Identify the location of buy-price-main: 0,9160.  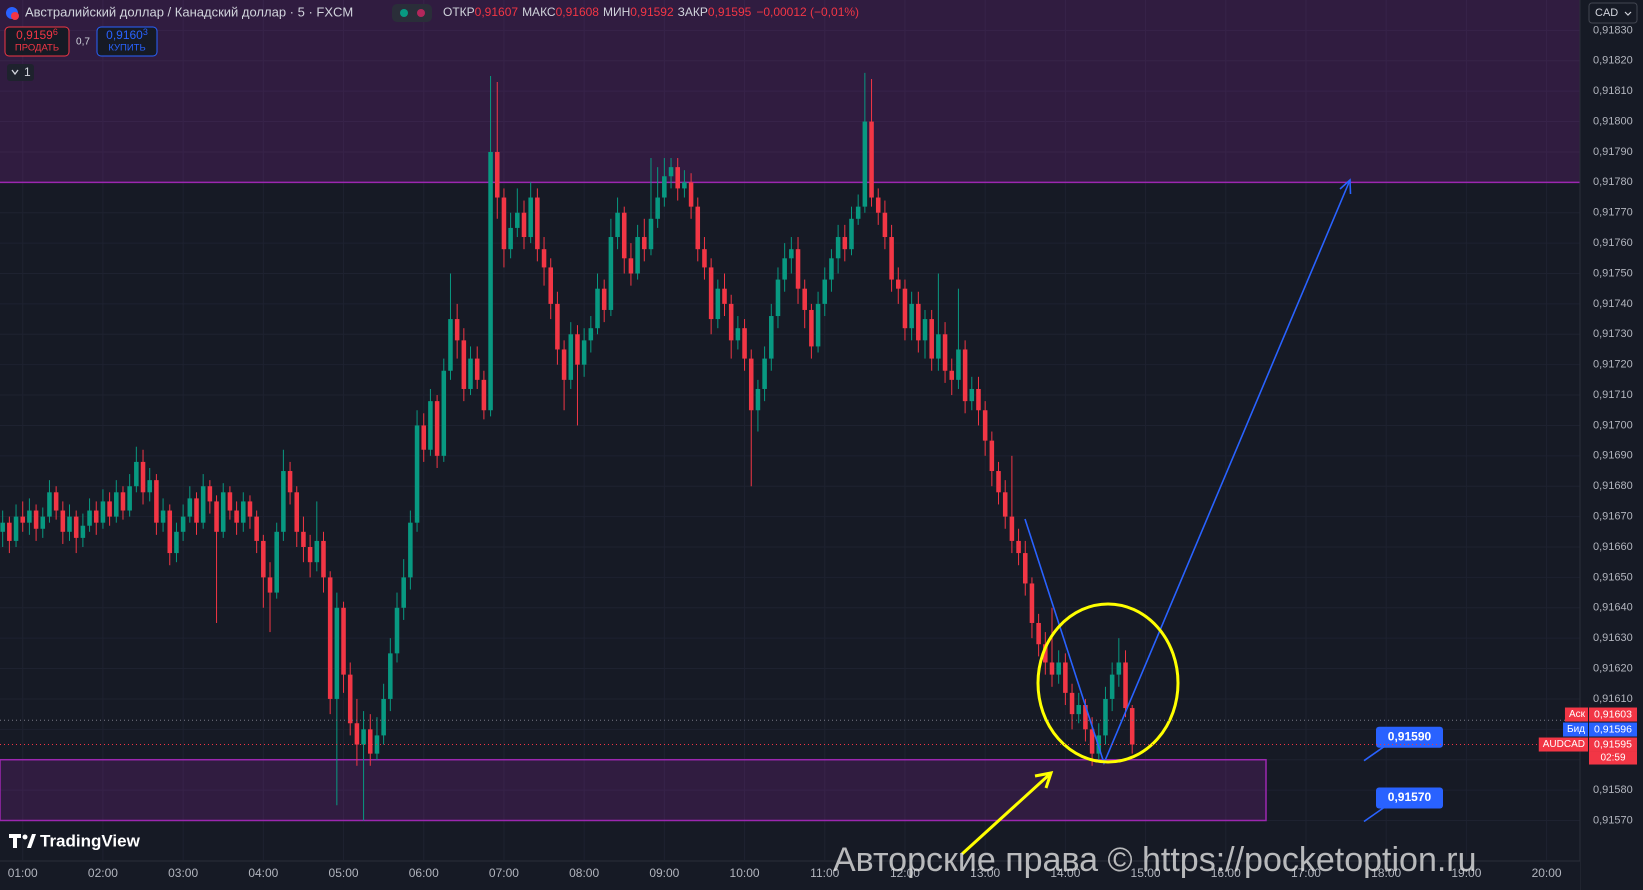
(124, 35).